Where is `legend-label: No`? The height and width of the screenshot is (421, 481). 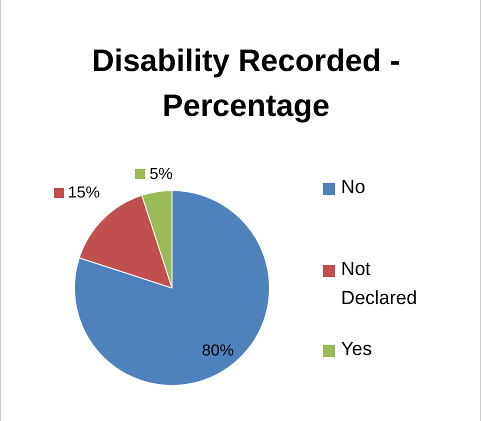 legend-label: No is located at coordinates (353, 188).